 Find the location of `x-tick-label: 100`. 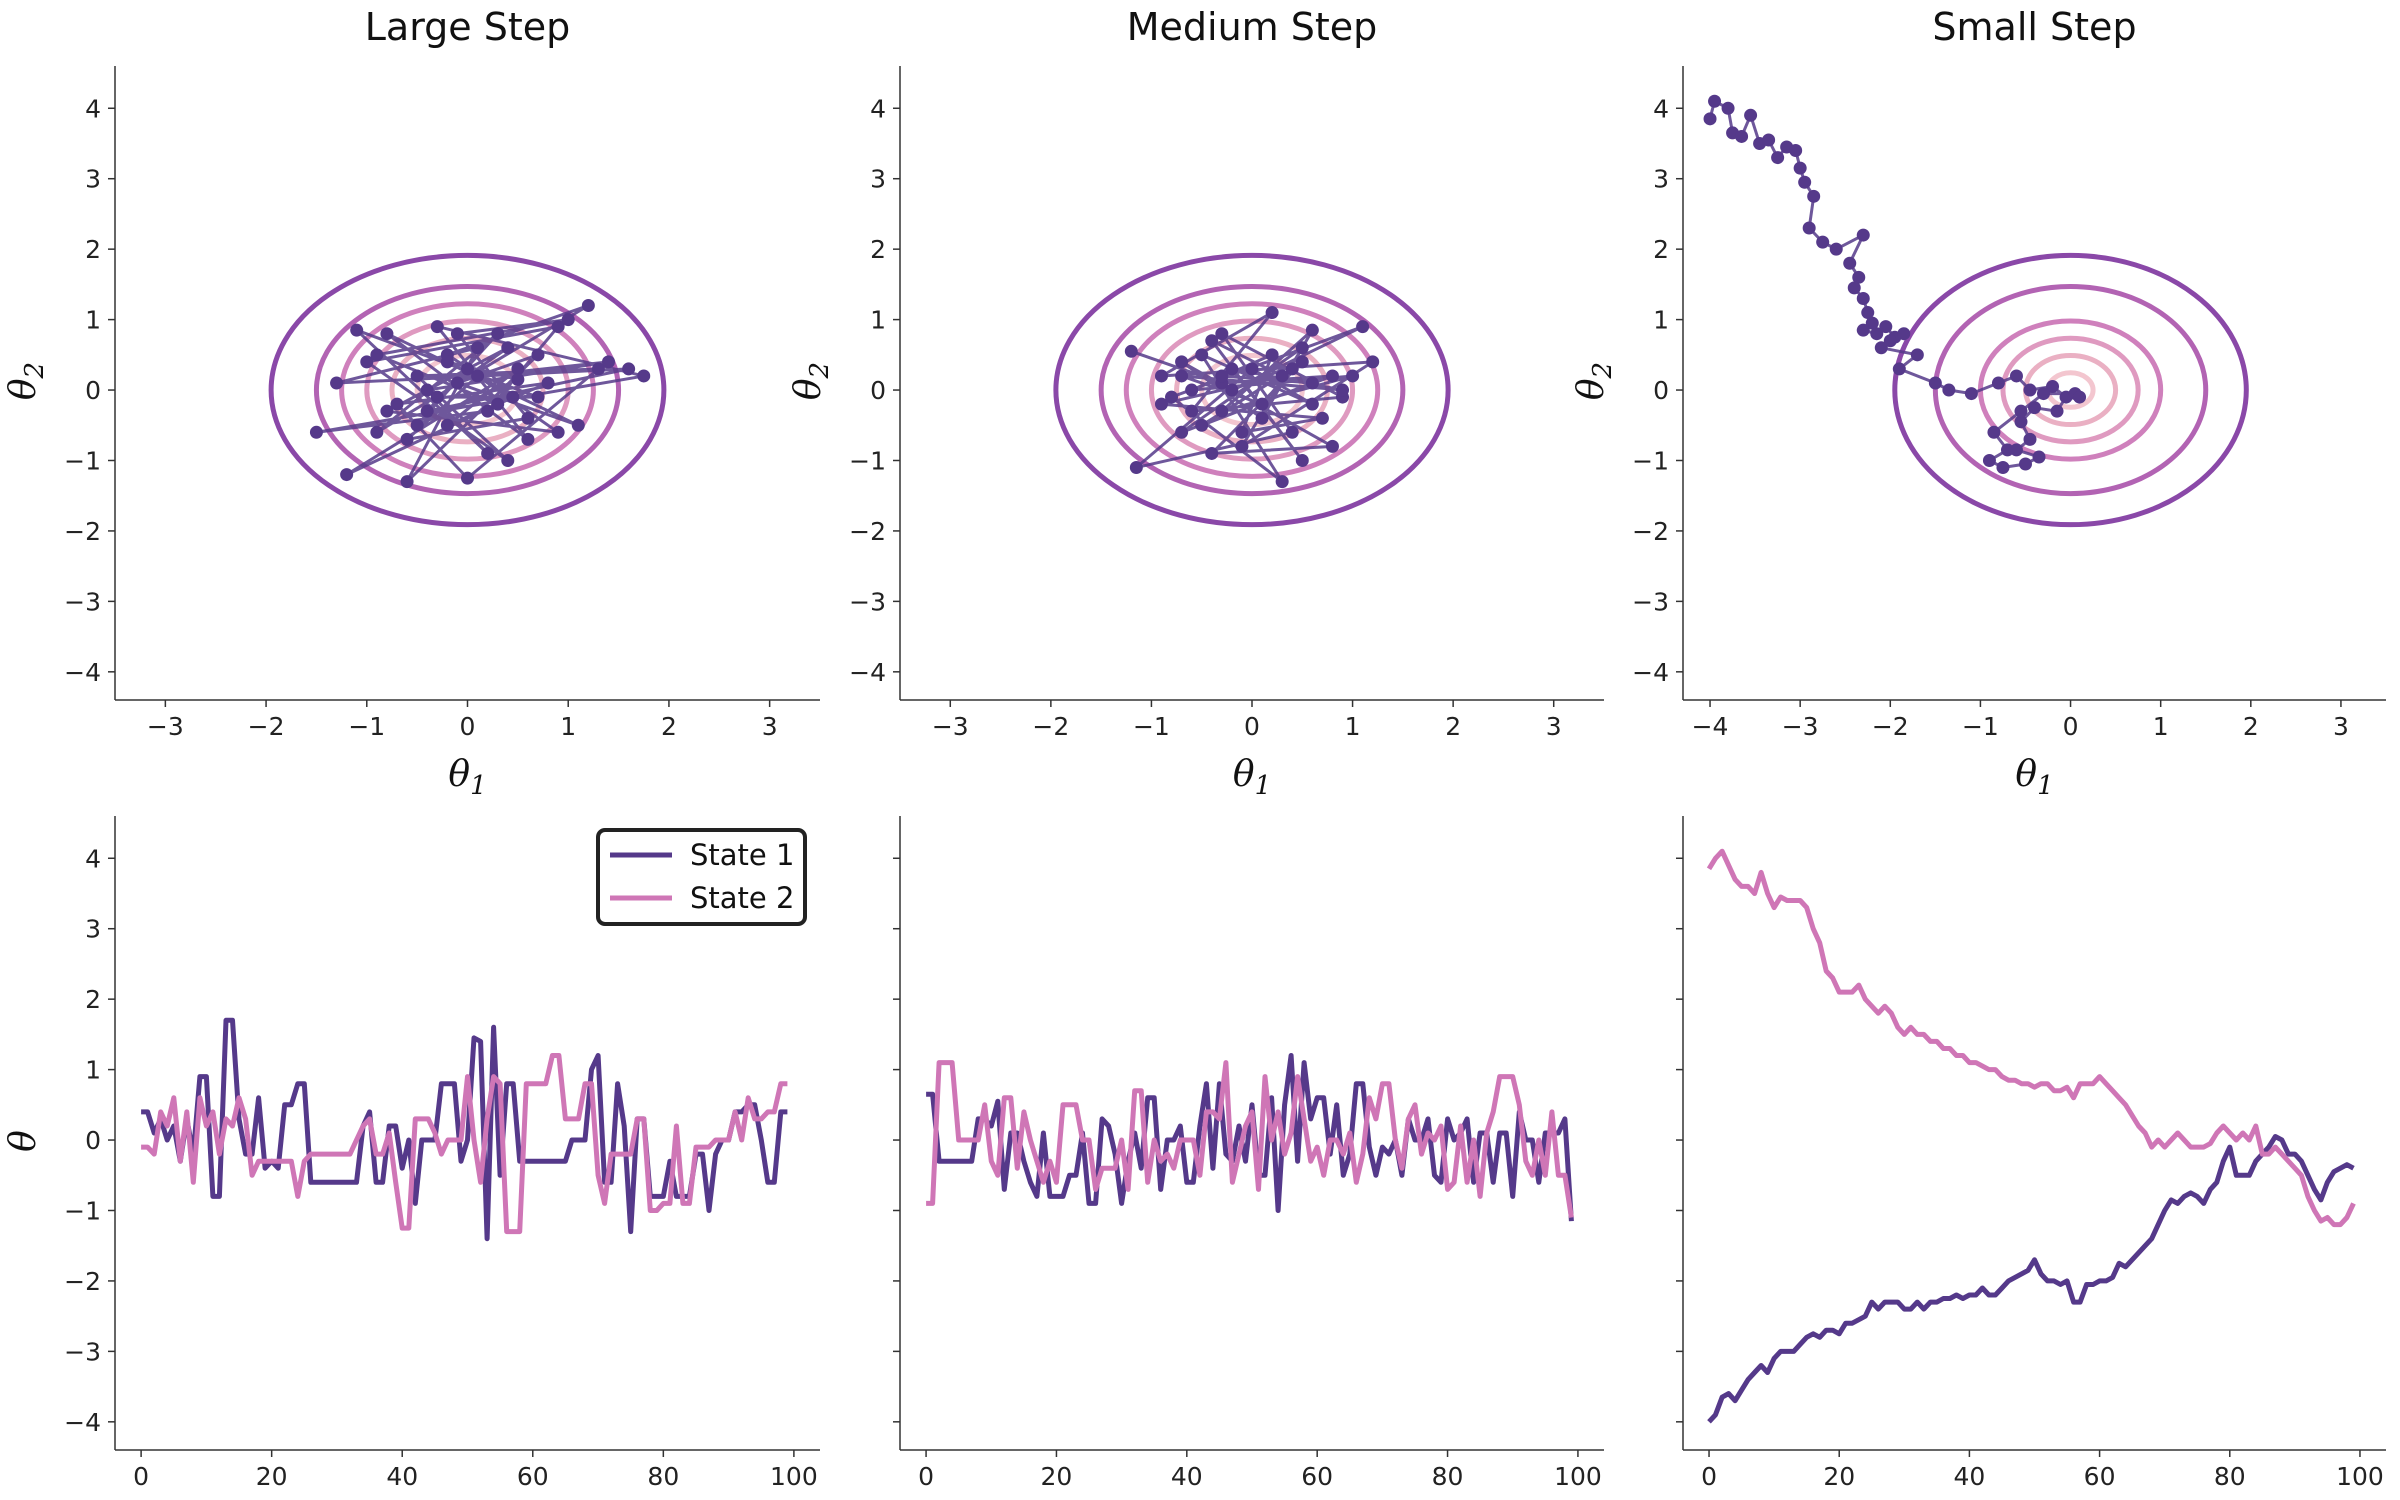

x-tick-label: 100 is located at coordinates (1578, 1476).